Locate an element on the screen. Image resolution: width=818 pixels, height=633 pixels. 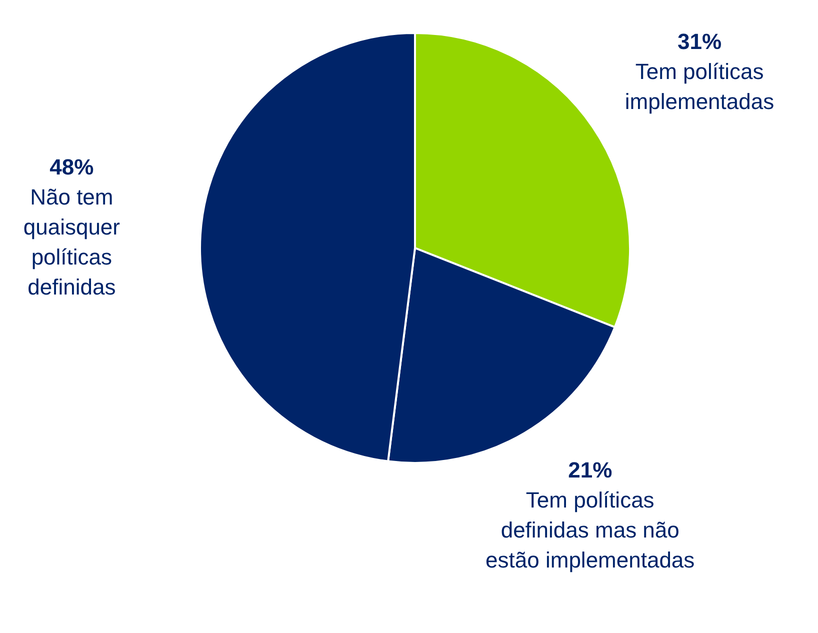
data-label: 31% is located at coordinates (699, 41).